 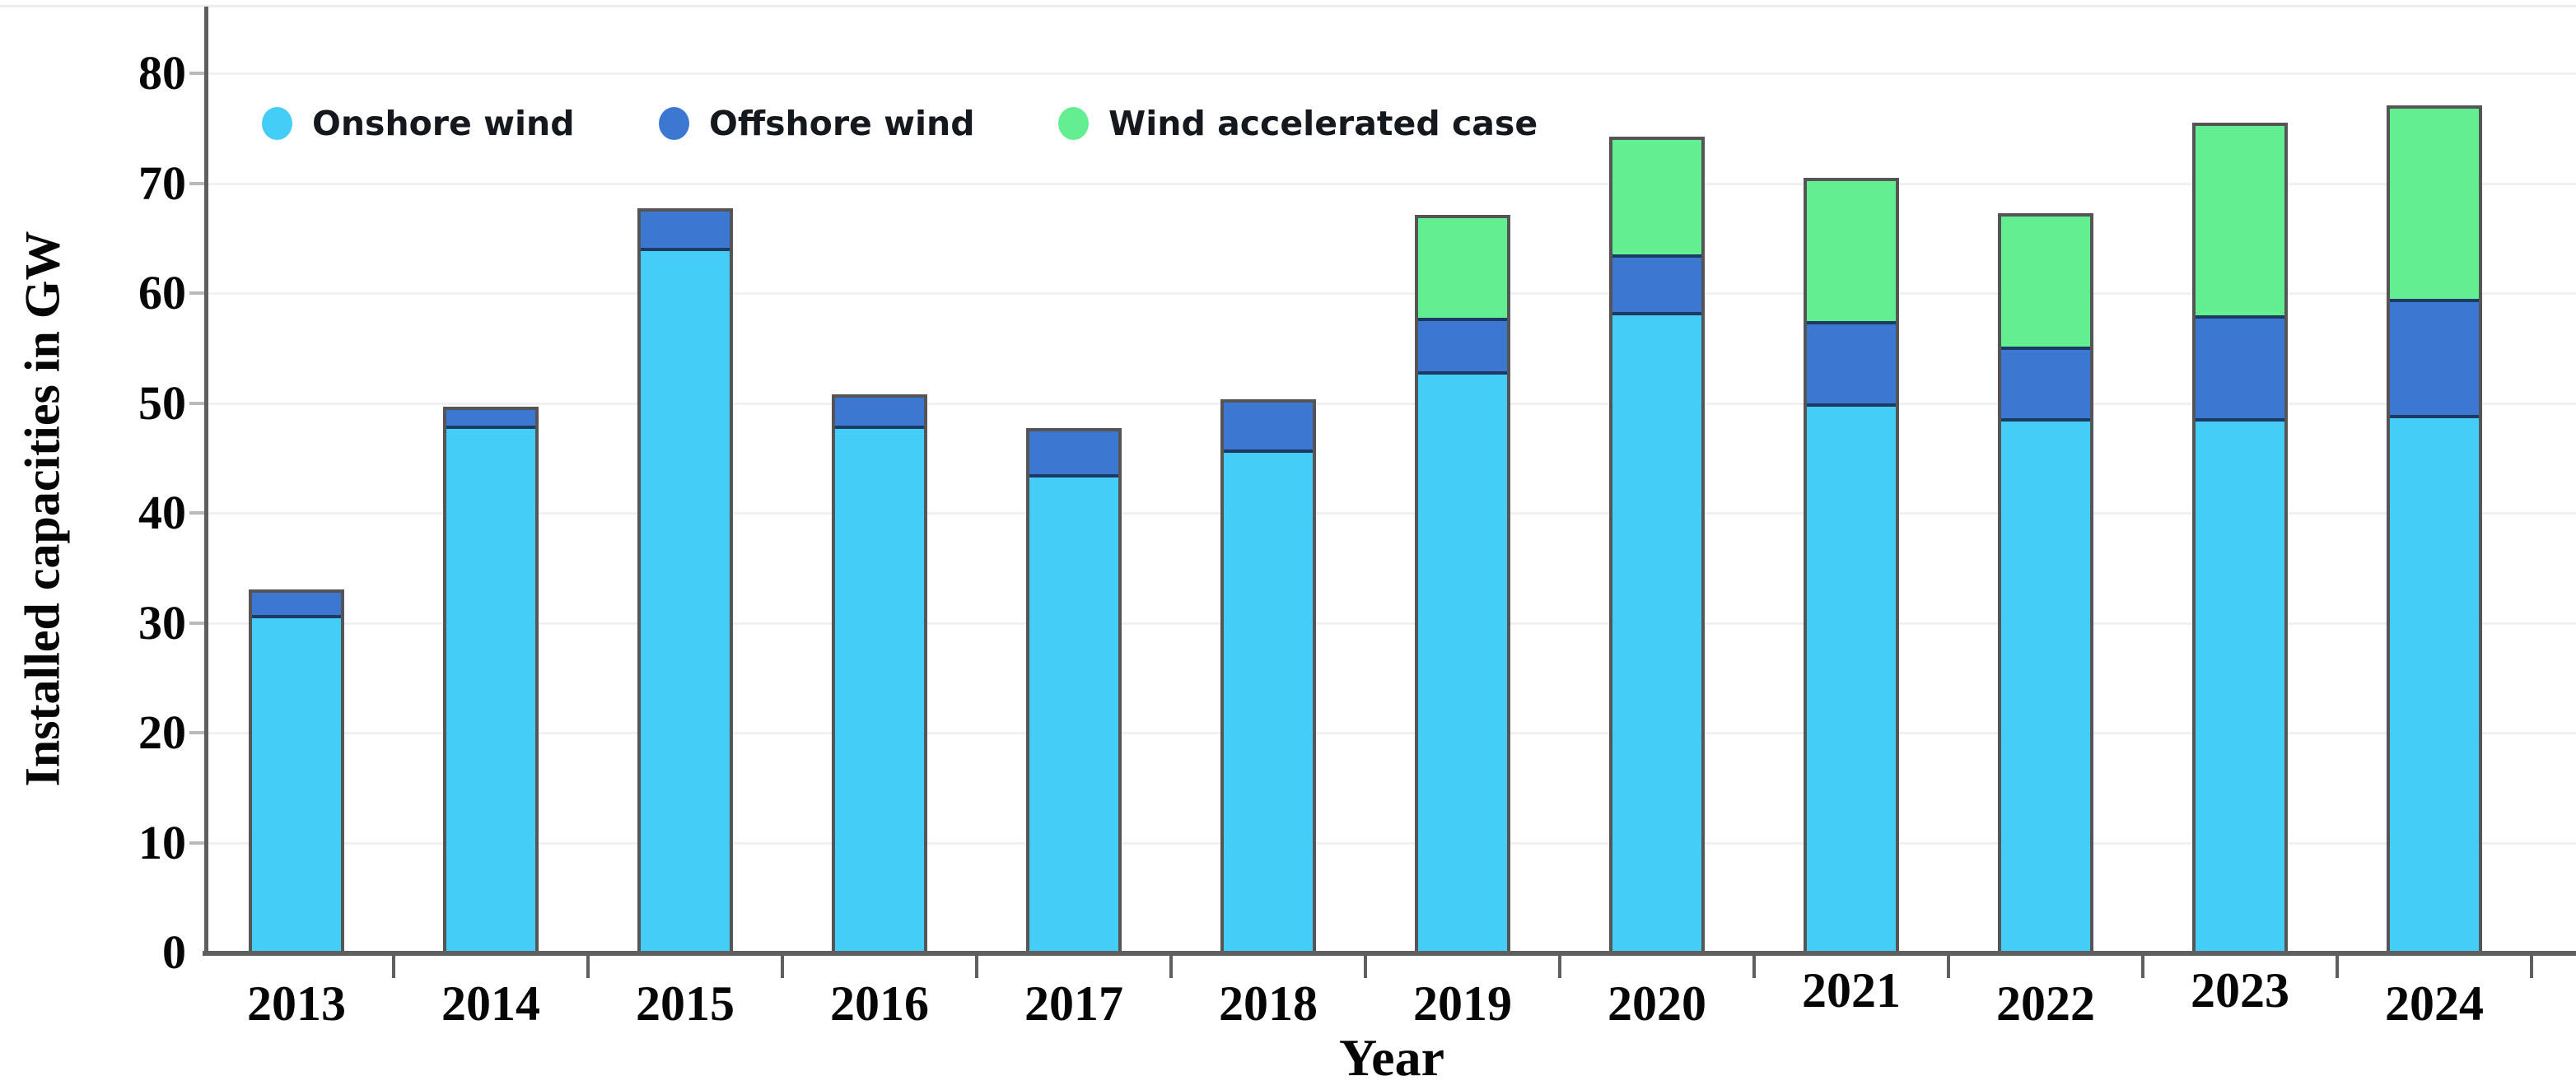 What do you see at coordinates (674, 123) in the screenshot?
I see `offshore-wind-legend-dot-icon` at bounding box center [674, 123].